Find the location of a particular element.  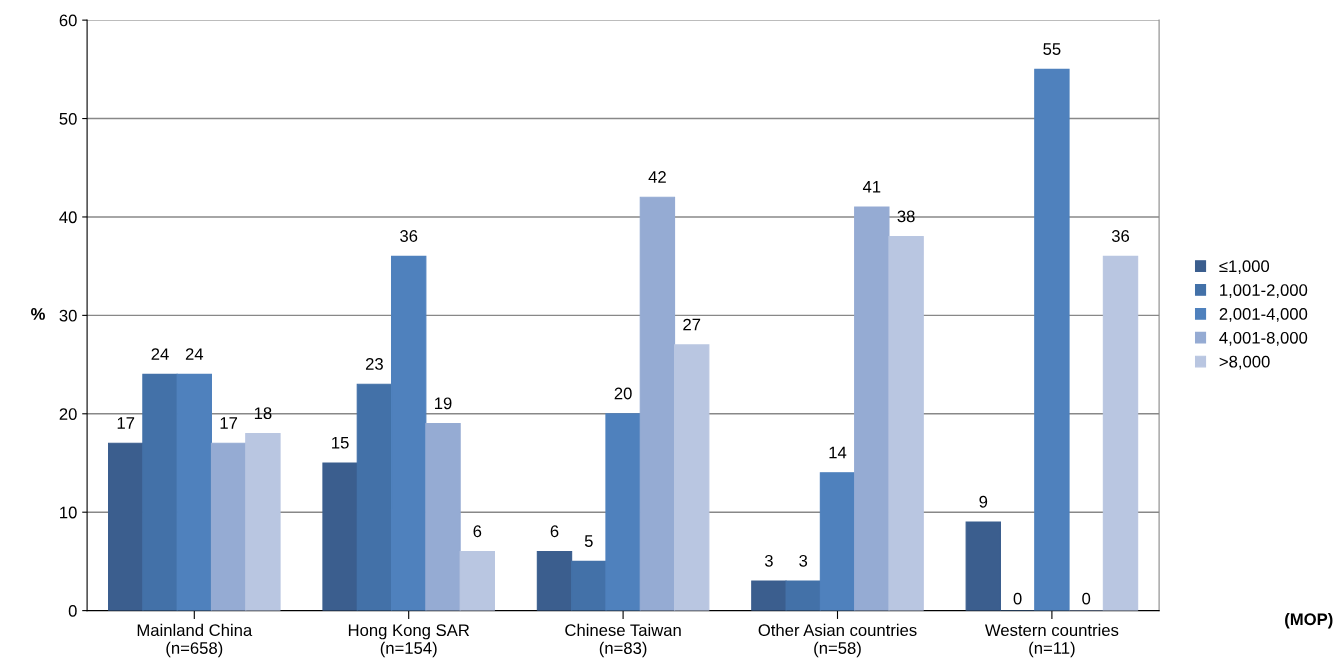

y-tick-label: 30 is located at coordinates (68, 315).